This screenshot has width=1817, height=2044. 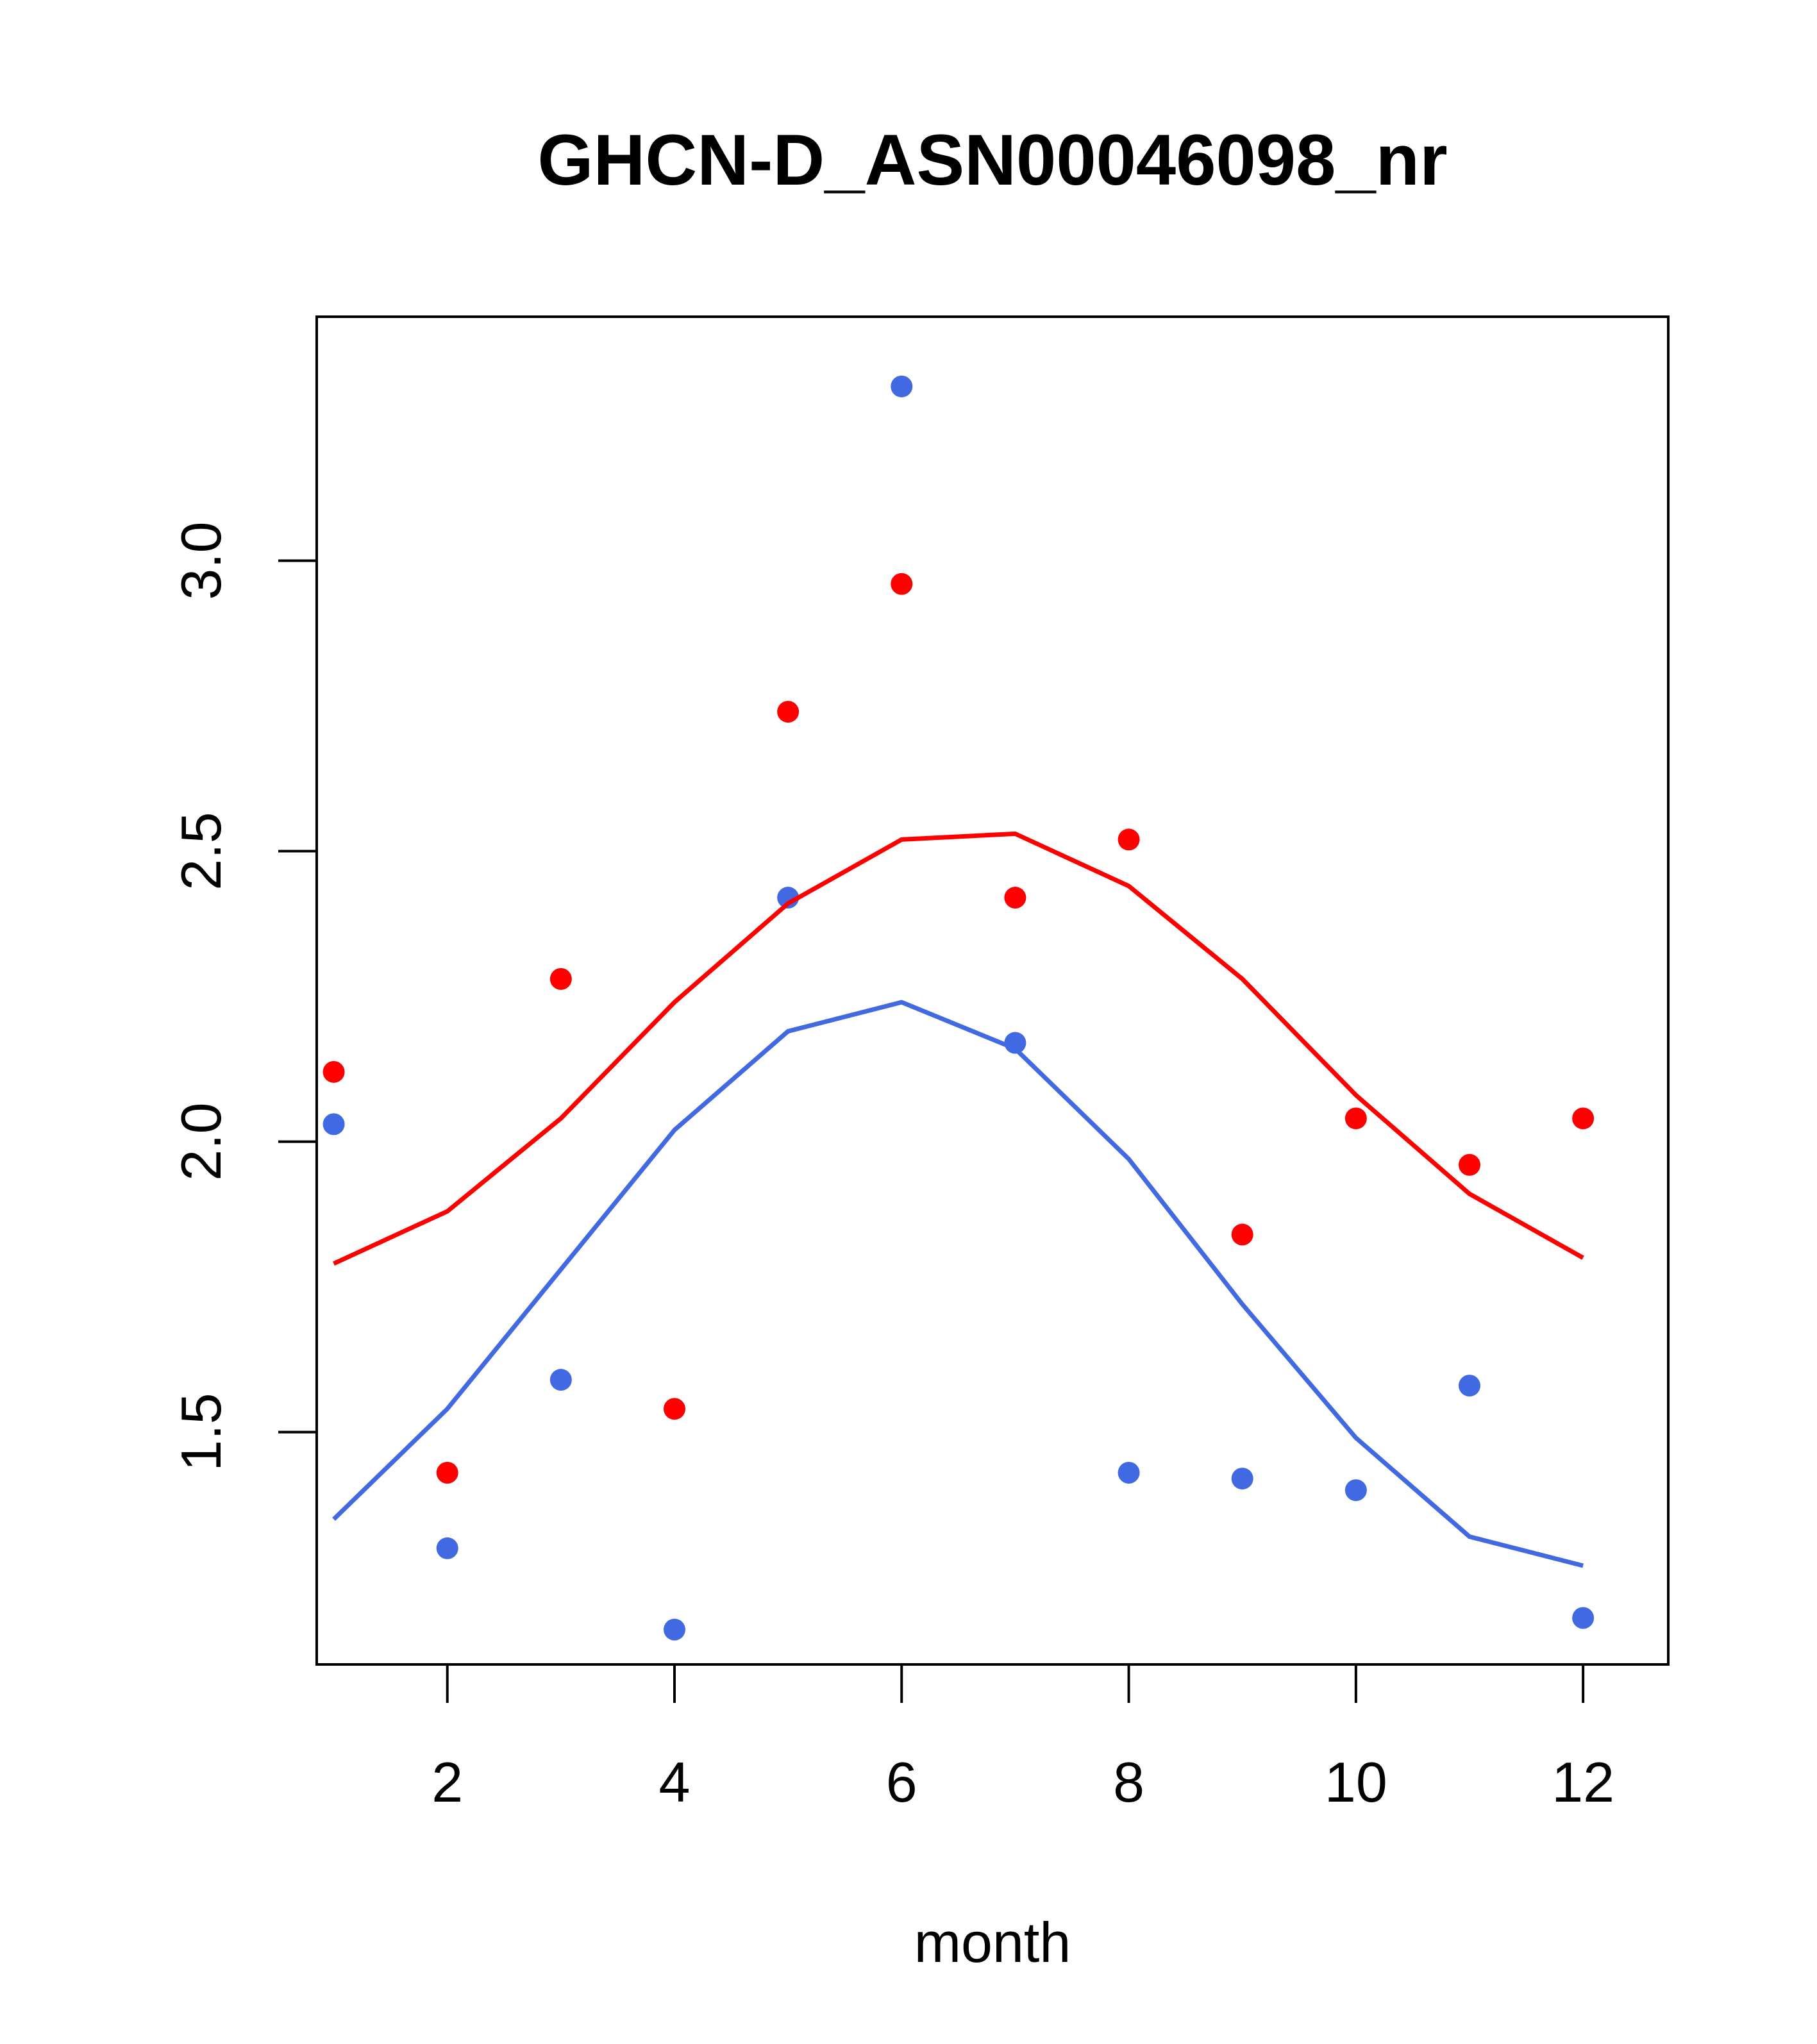 I want to click on x-tick-label: 4, so click(x=675, y=1782).